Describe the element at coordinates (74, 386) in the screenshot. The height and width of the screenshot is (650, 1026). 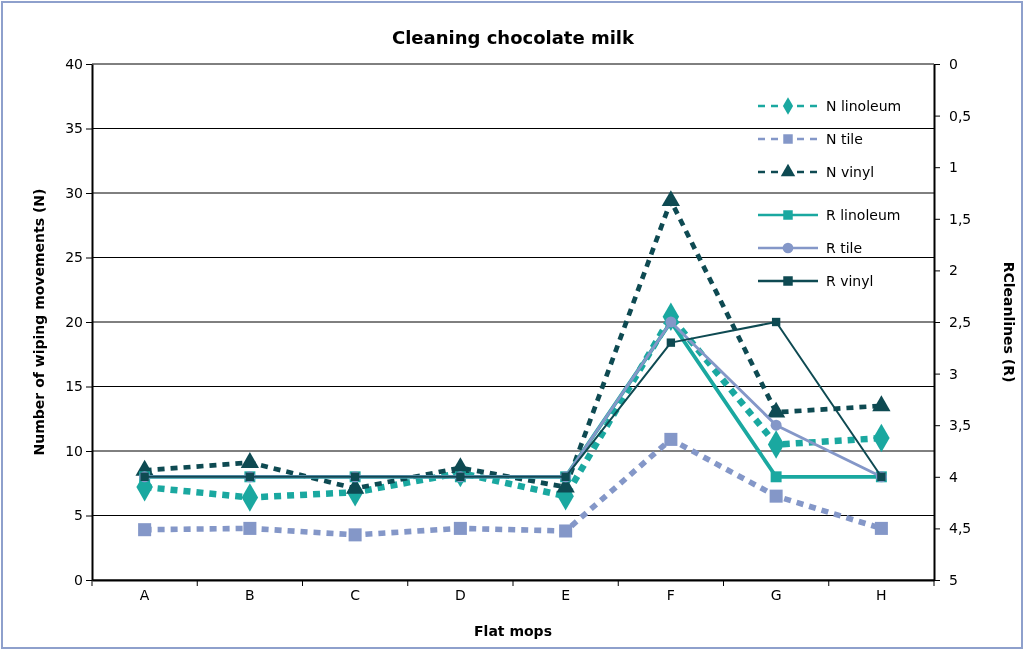
I see `y-tick-label: 15` at that location.